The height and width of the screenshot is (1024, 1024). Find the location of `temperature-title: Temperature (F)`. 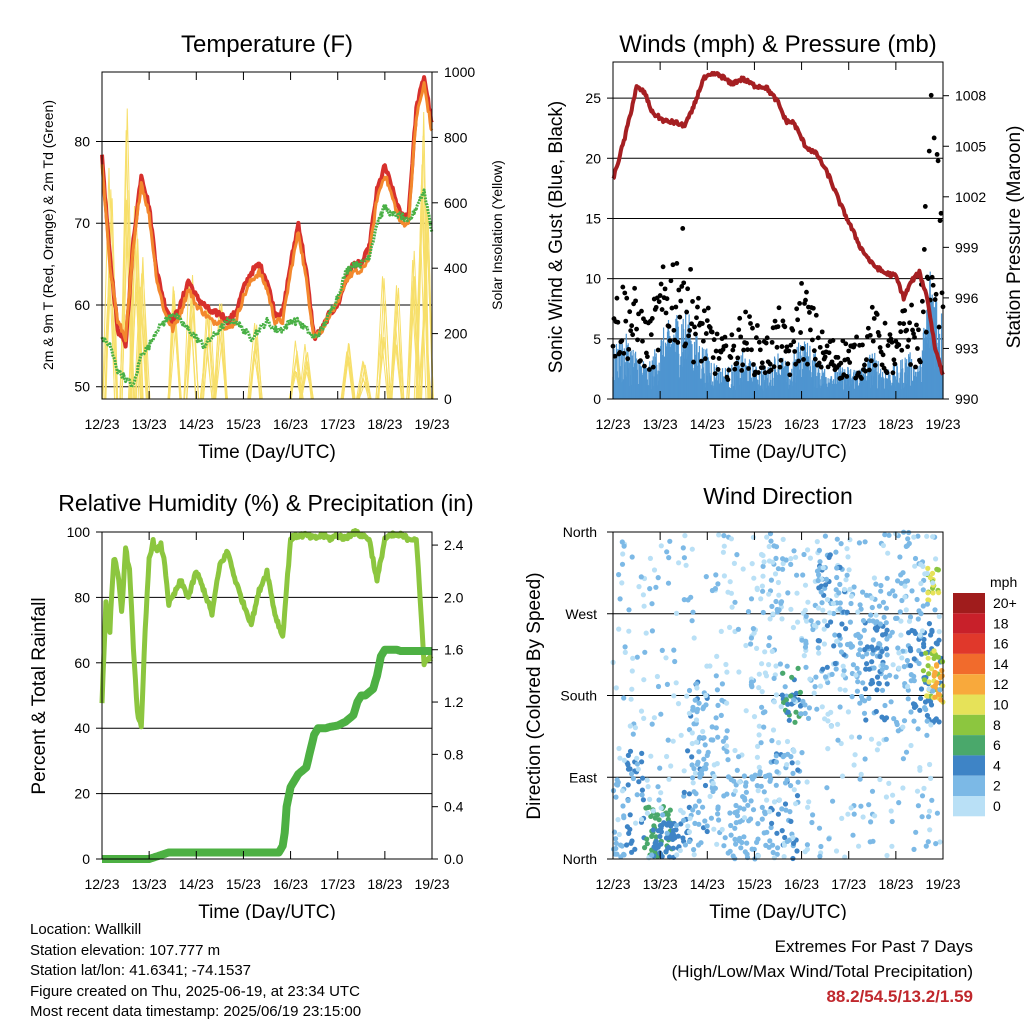

temperature-title: Temperature (F) is located at coordinates (267, 44).